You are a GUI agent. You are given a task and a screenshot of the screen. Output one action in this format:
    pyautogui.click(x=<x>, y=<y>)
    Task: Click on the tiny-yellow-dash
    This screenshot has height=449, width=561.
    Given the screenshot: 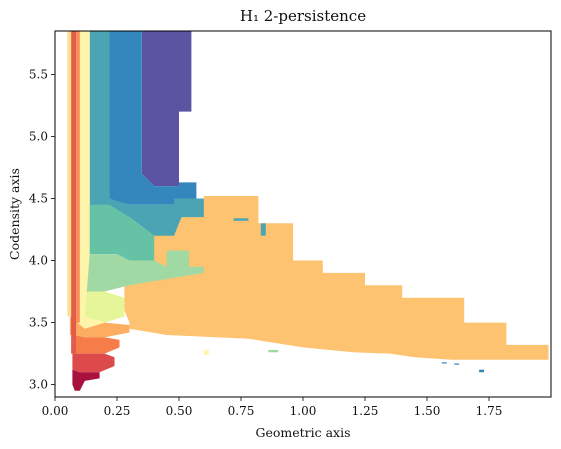 What is the action you would take?
    pyautogui.click(x=206, y=352)
    